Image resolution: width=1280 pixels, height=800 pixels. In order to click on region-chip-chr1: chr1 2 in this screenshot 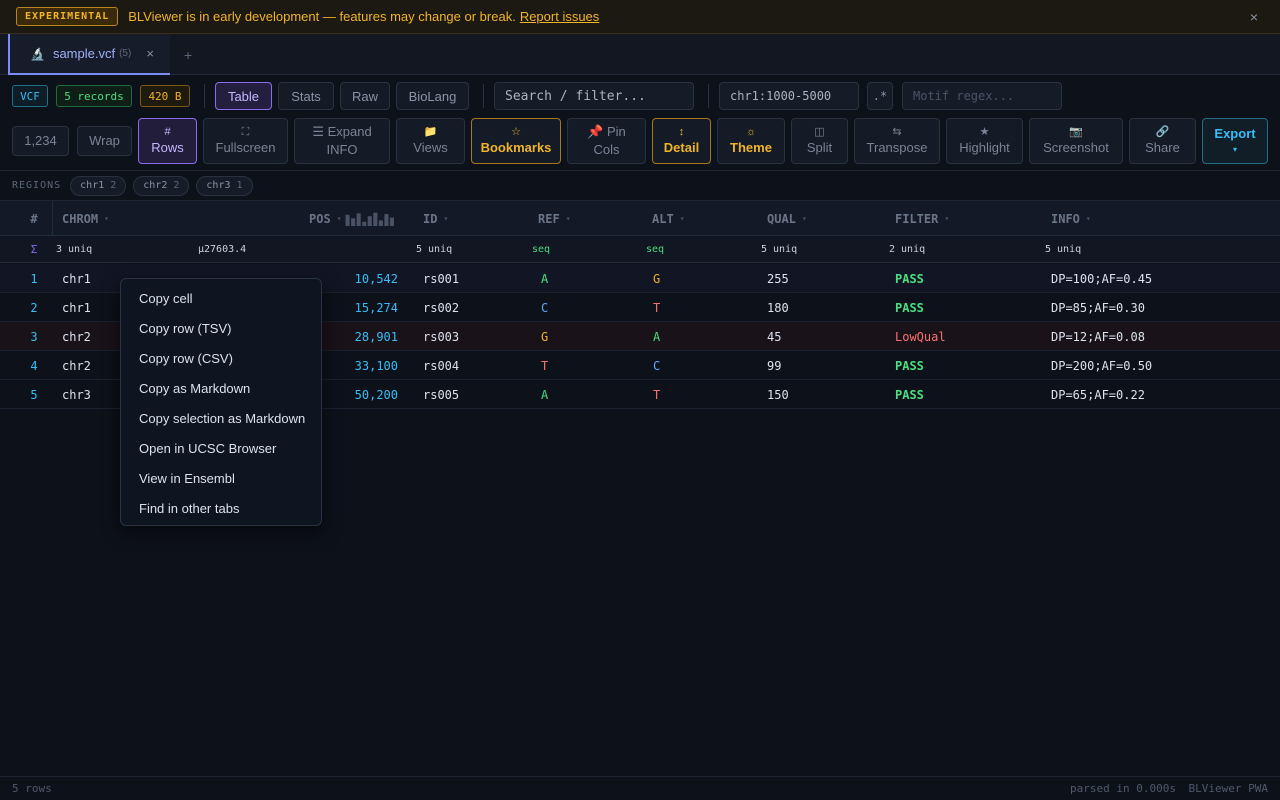, I will do `click(98, 185)`.